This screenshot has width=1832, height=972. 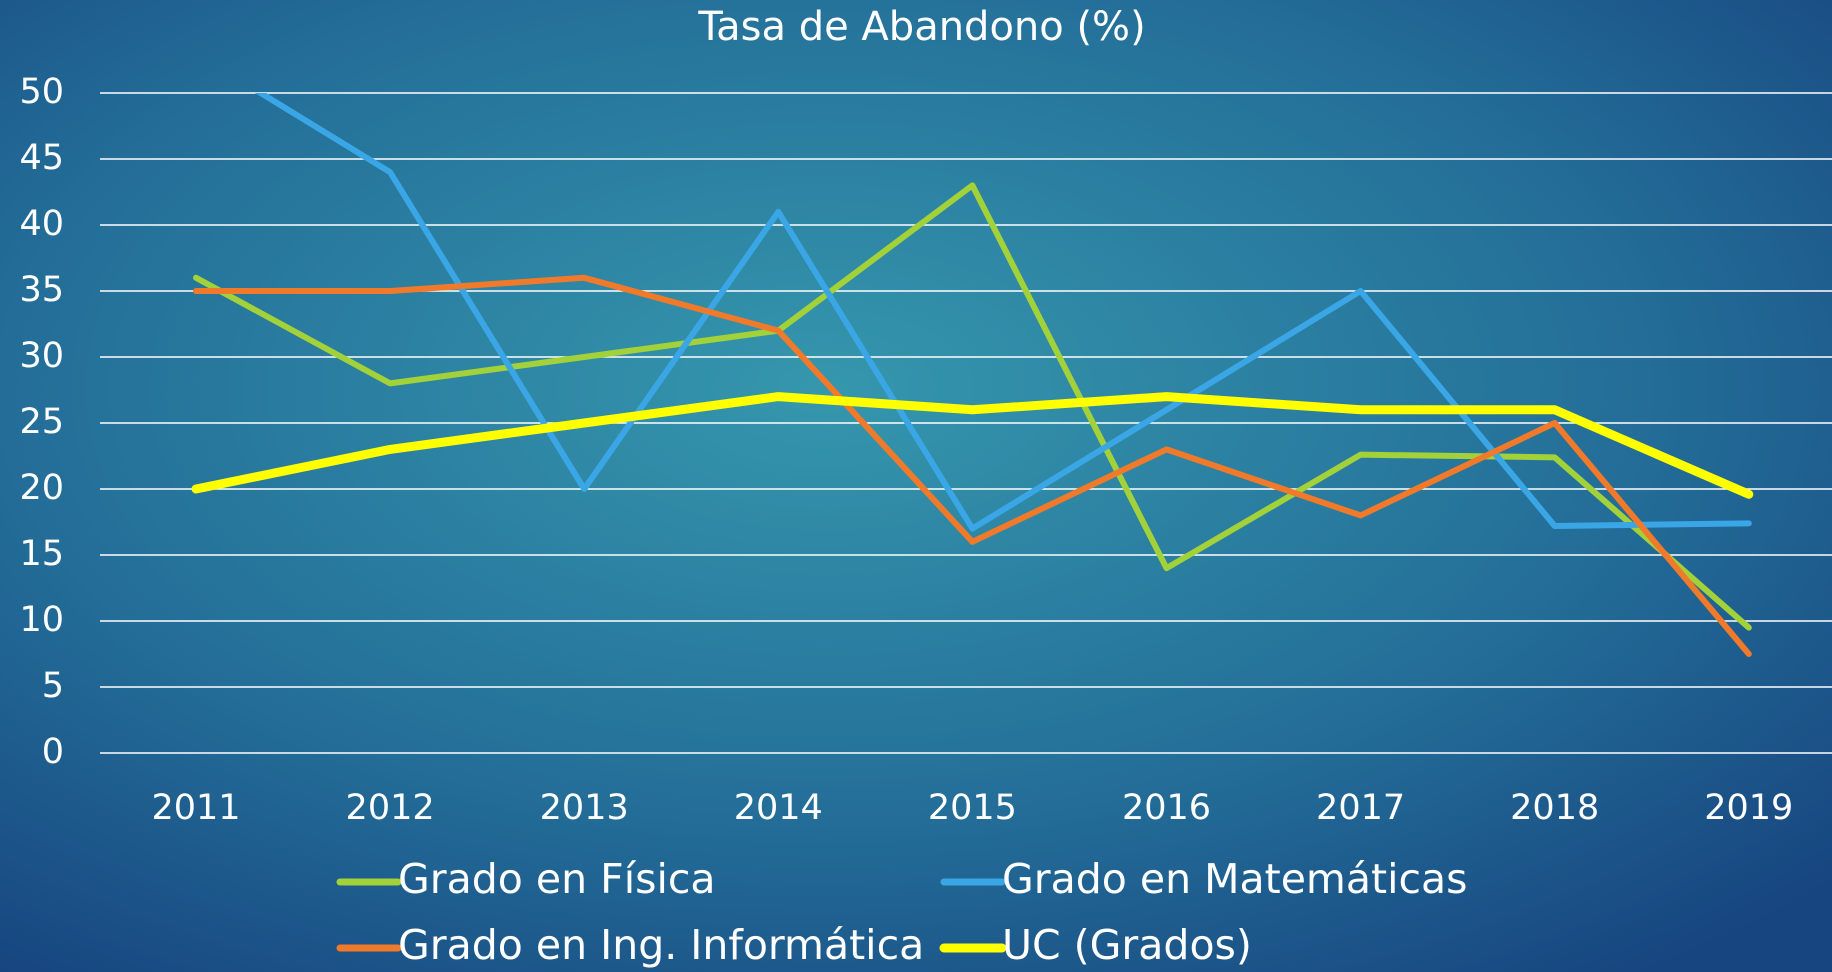 I want to click on y-tick-label: 50, so click(x=41, y=92).